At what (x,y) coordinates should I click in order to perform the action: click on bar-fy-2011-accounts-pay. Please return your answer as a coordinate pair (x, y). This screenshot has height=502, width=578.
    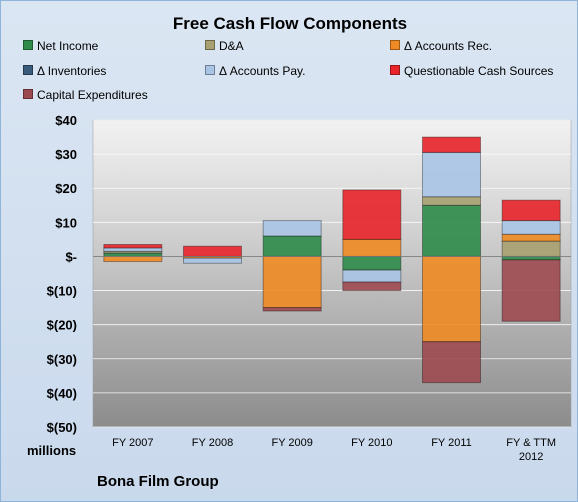
    Looking at the image, I should click on (451, 174).